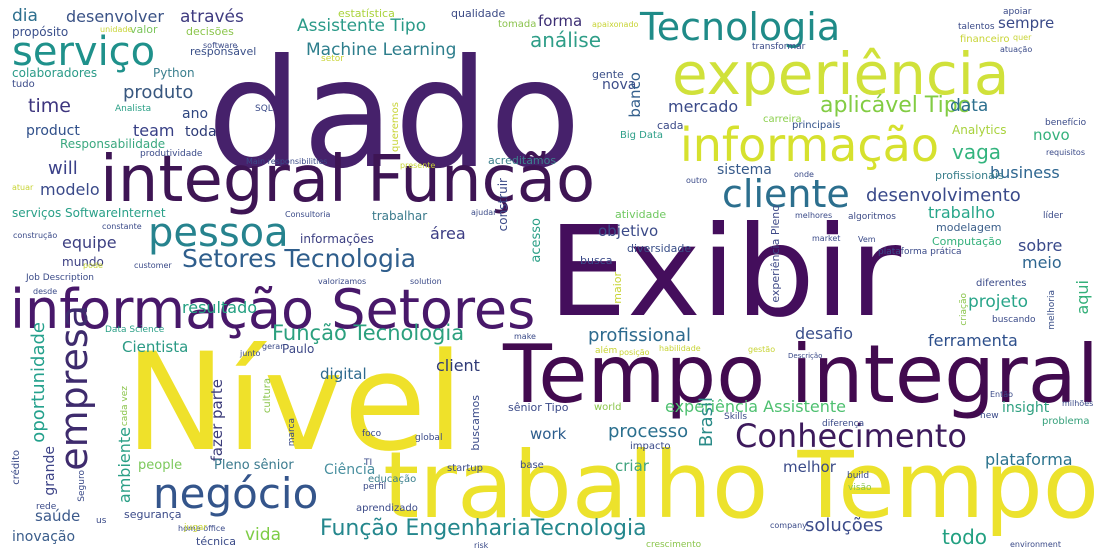 Image resolution: width=1101 pixels, height=558 pixels. I want to click on word-customer: customer, so click(153, 265).